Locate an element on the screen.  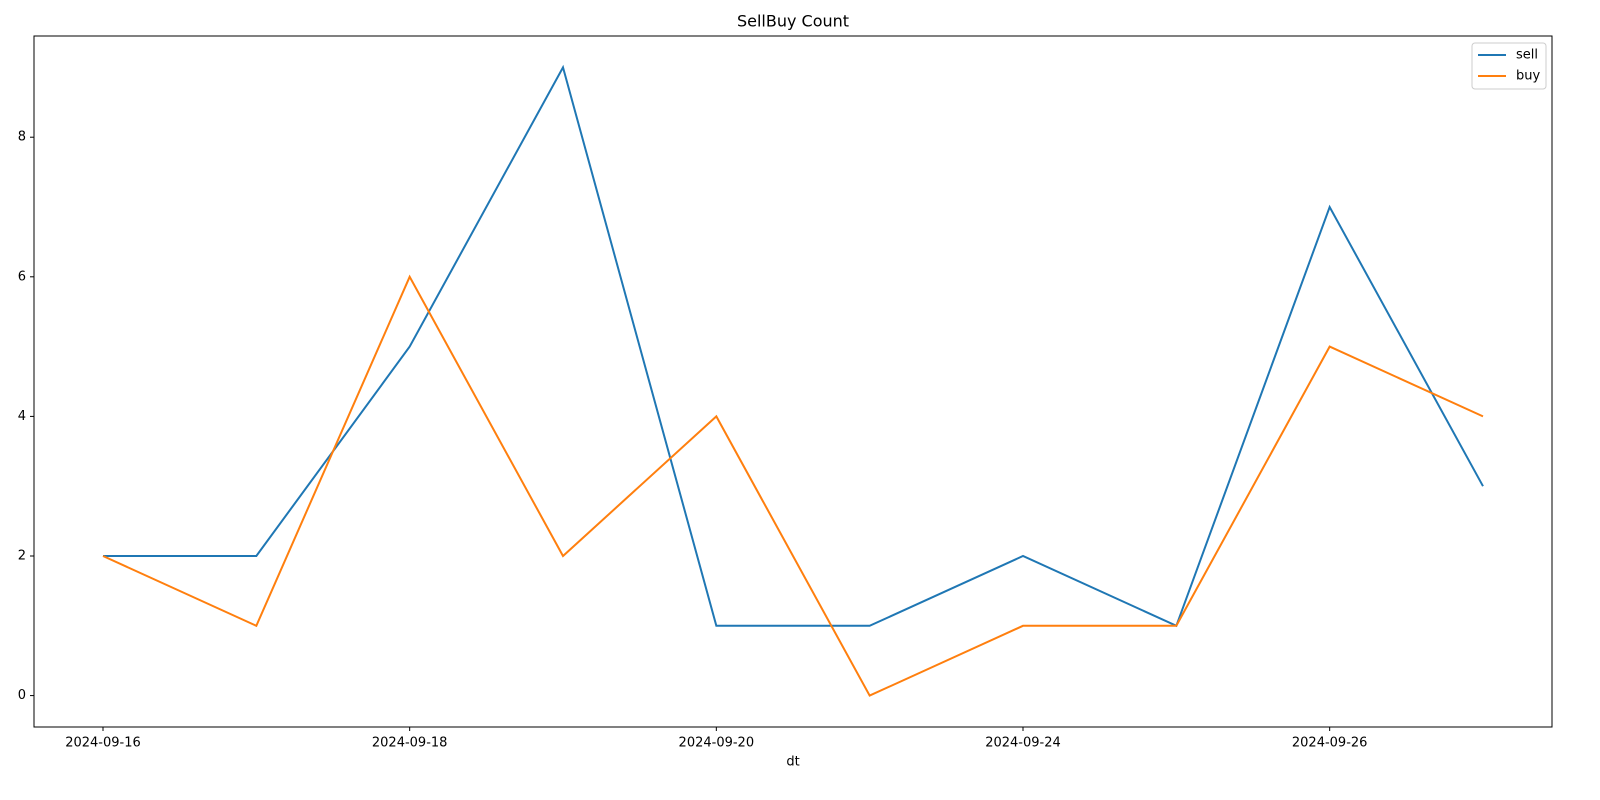
y-tick-label: 2 is located at coordinates (22, 555).